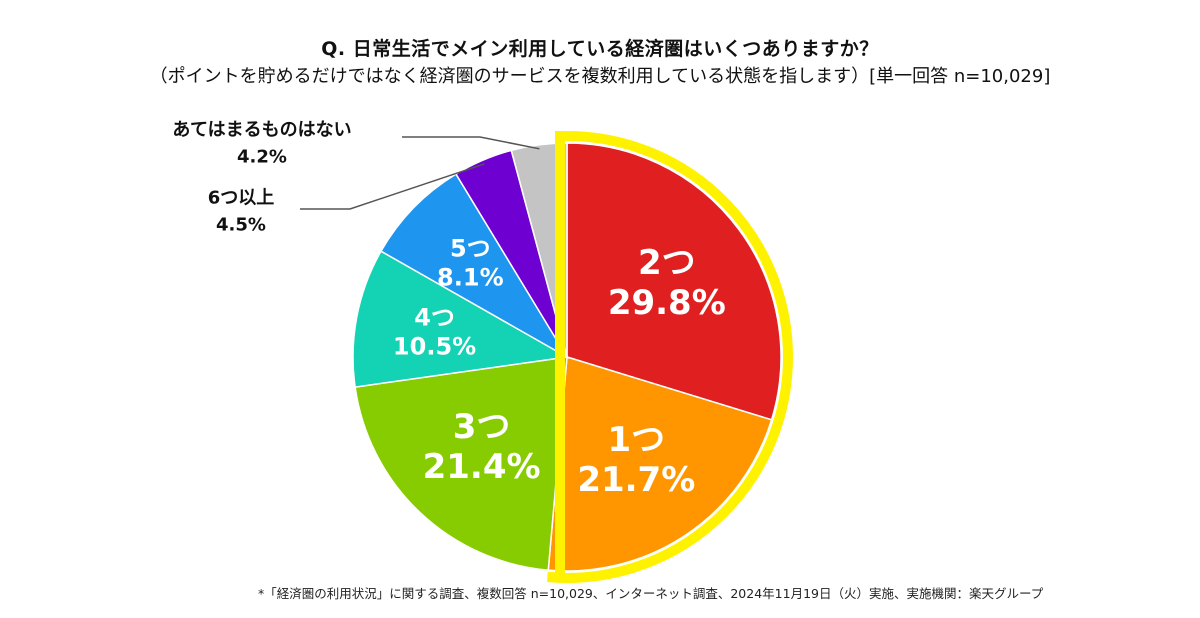 This screenshot has height=618, width=1200. Describe the element at coordinates (434, 346) in the screenshot. I see `slice-value-4: 10.5%` at that location.